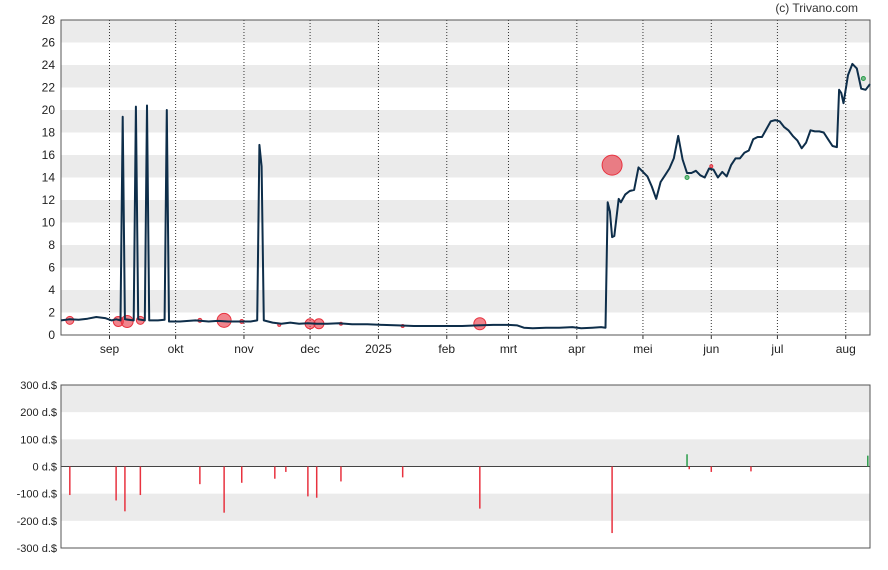 The width and height of the screenshot is (888, 570). Describe the element at coordinates (45, 468) in the screenshot. I see `y-tick-label: 0 d.$` at that location.